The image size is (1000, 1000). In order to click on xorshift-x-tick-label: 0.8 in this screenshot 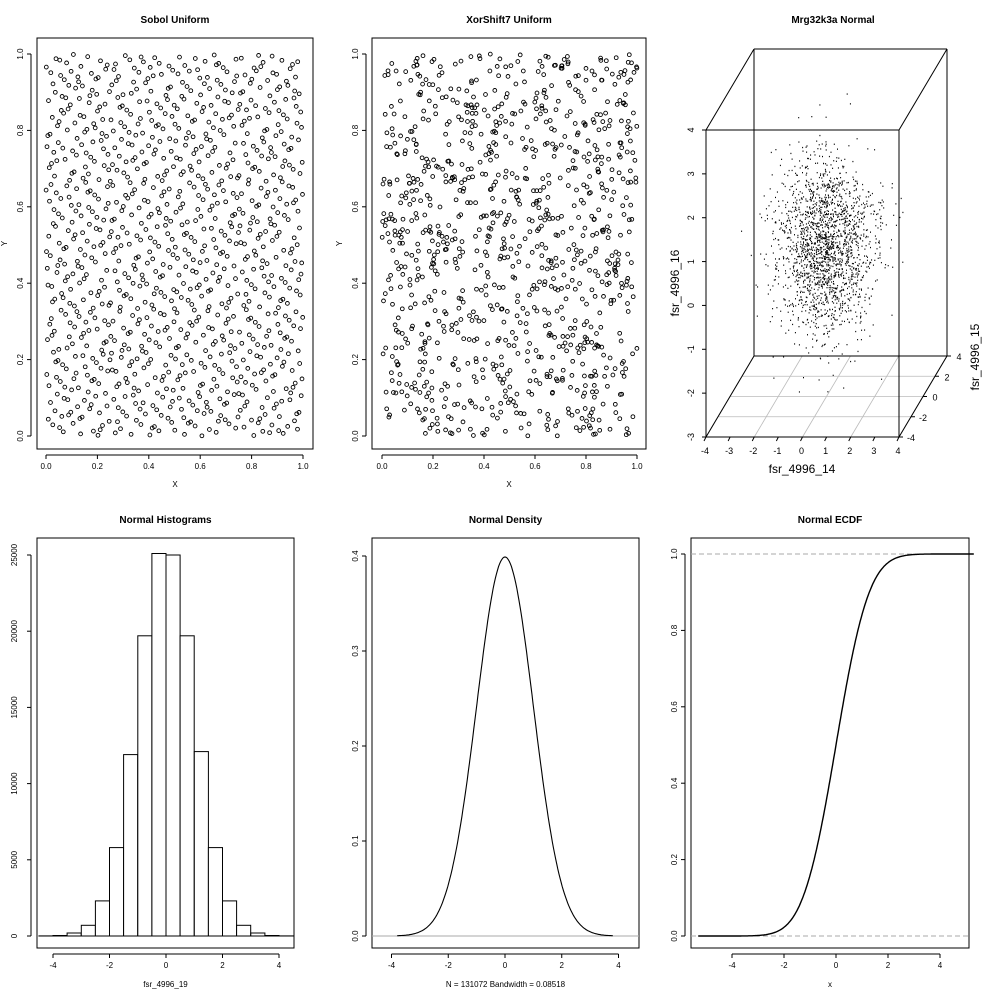, I will do `click(586, 466)`.